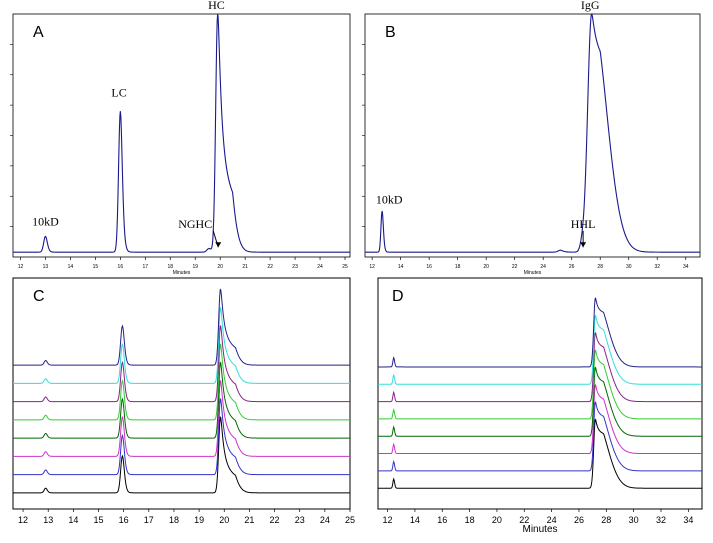  Describe the element at coordinates (39, 296) in the screenshot. I see `panel-label-c: C` at that location.